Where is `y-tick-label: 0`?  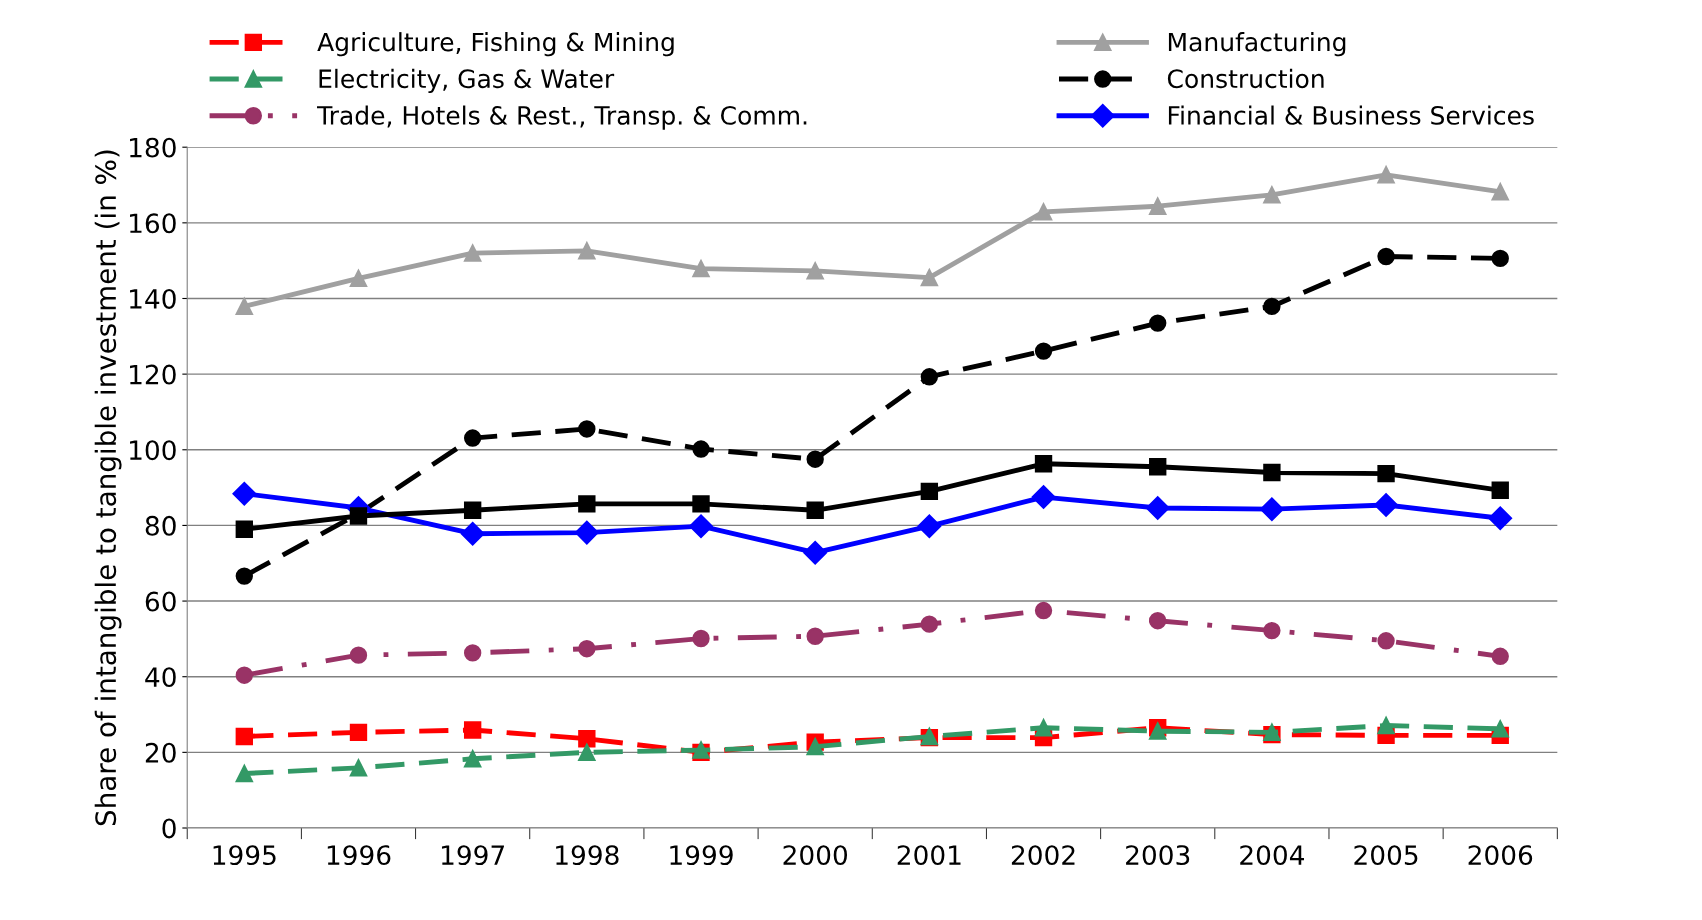 y-tick-label: 0 is located at coordinates (169, 828).